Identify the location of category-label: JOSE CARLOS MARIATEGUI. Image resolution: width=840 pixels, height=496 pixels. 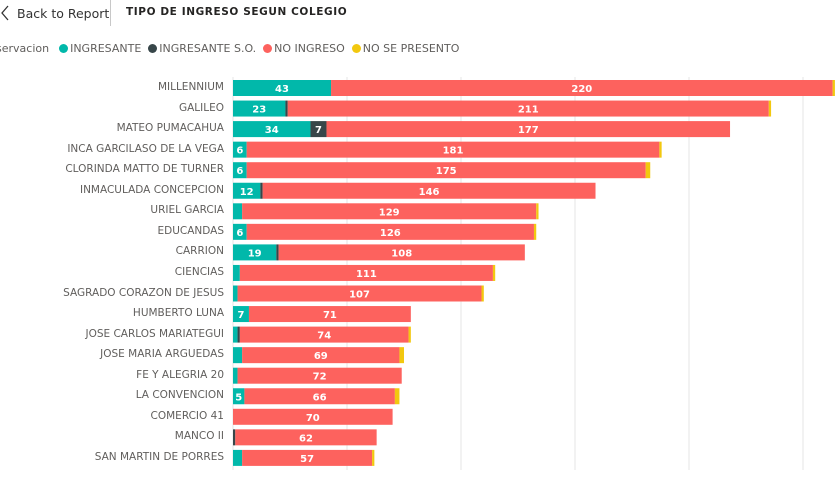
(154, 333).